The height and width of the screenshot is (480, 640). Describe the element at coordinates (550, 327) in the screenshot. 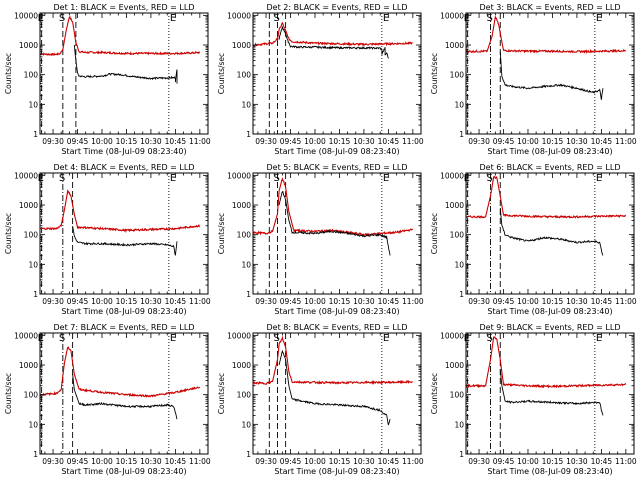

I see `panel-title: Det 9: BLACK = Events, RED = LLD` at that location.